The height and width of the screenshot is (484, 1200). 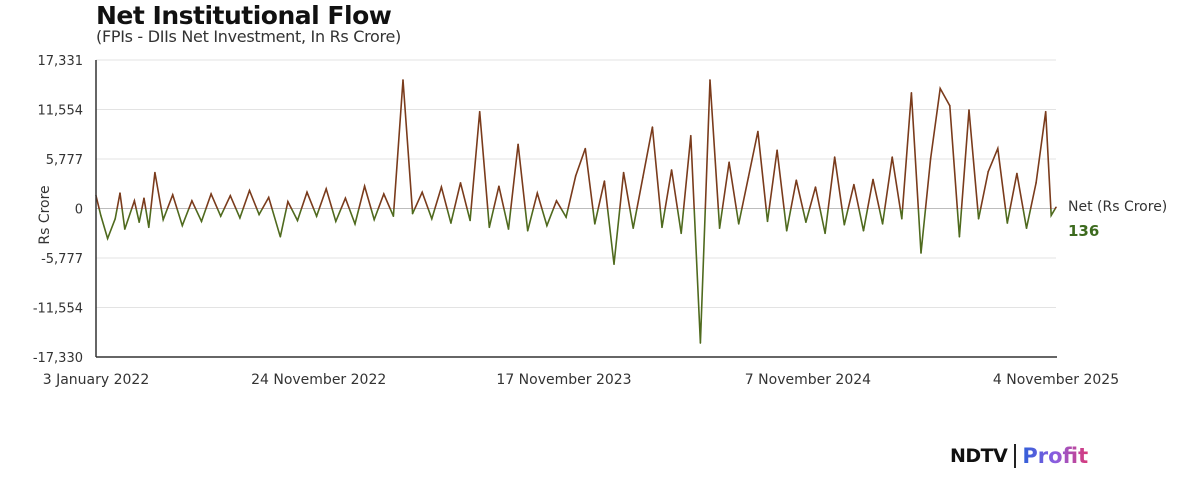 What do you see at coordinates (58, 309) in the screenshot?
I see `y-tick-label: -11,554` at bounding box center [58, 309].